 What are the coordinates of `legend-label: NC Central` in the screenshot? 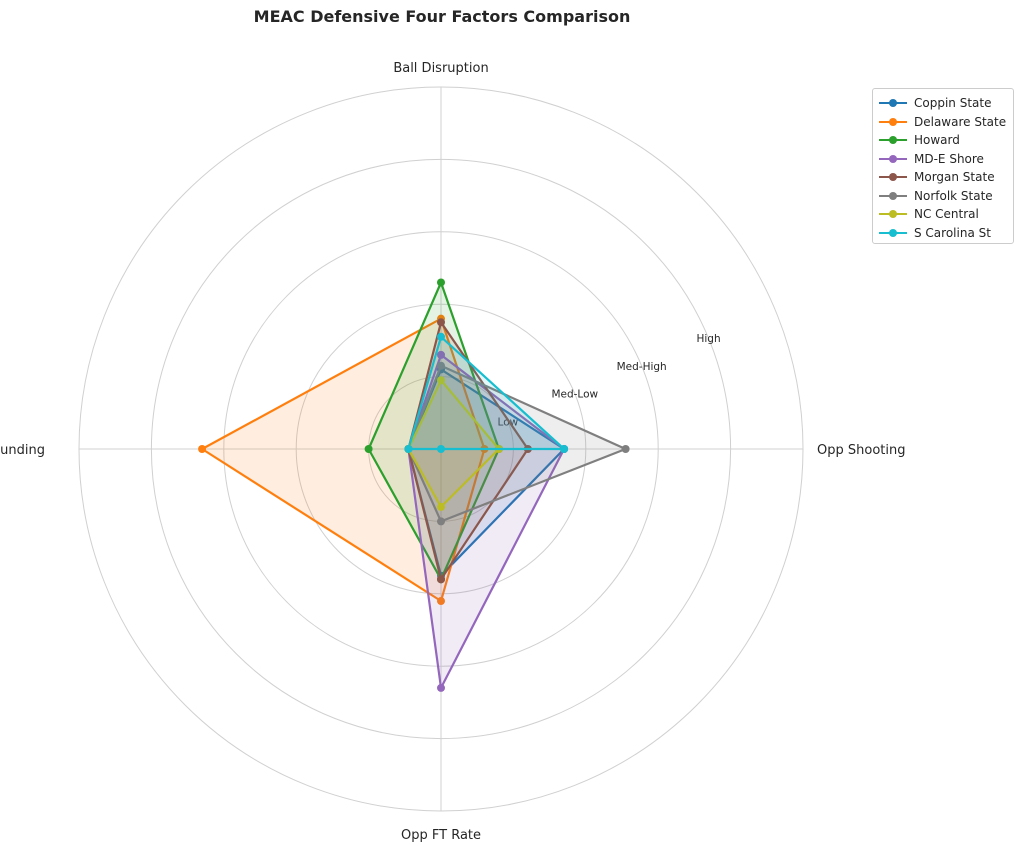 It's located at (946, 214).